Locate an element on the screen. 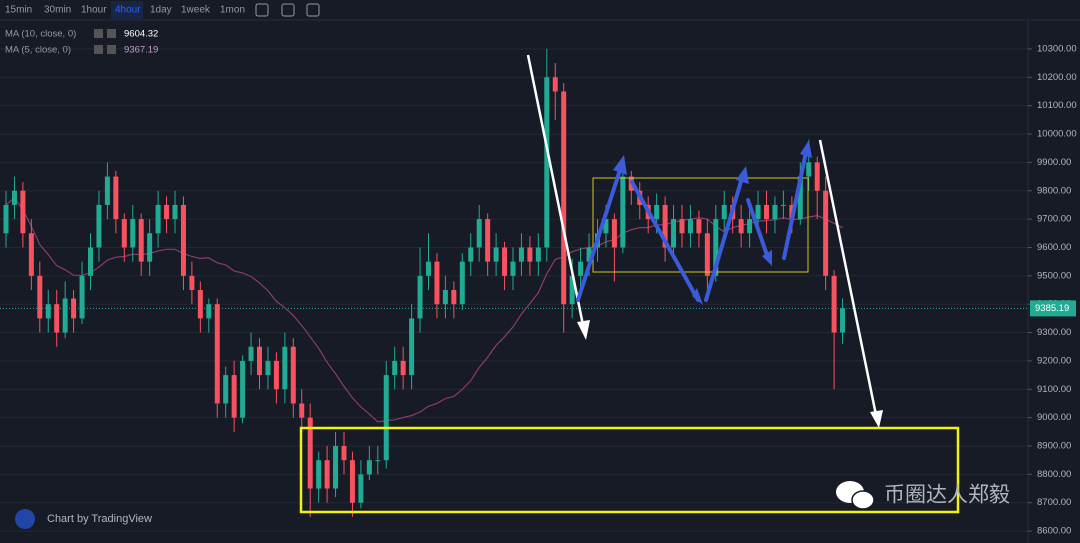 This screenshot has width=1080, height=543. interval-button: 1day is located at coordinates (161, 10).